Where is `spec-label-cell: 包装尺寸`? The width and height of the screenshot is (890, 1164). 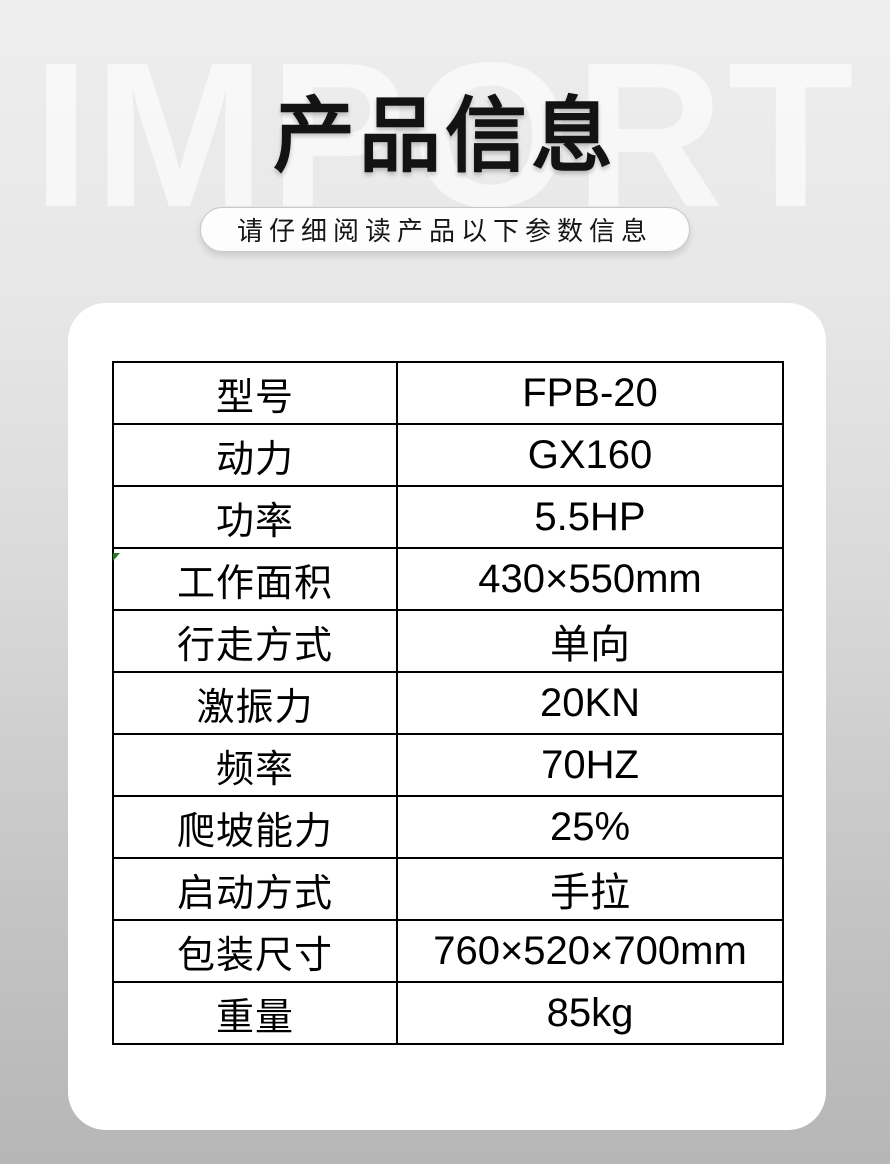 spec-label-cell: 包装尺寸 is located at coordinates (255, 951).